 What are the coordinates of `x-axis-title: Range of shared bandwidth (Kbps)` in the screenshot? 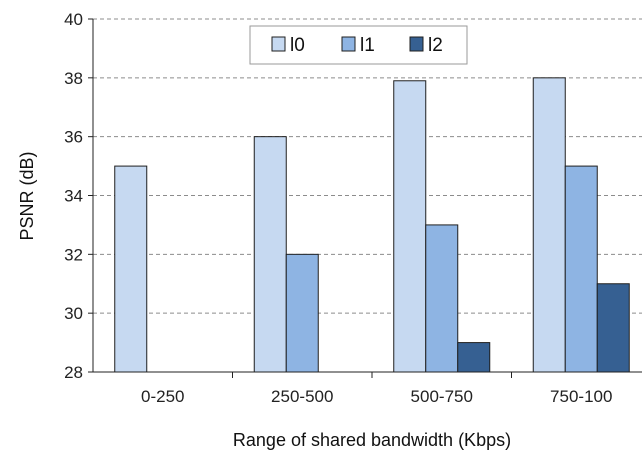 It's located at (372, 440).